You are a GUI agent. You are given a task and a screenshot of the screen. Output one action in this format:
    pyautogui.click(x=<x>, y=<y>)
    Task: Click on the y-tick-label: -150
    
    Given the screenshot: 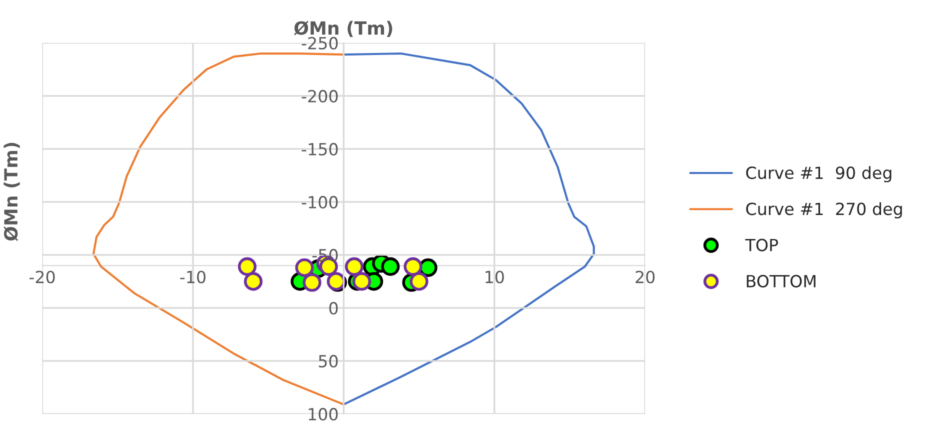 What is the action you would take?
    pyautogui.click(x=320, y=149)
    